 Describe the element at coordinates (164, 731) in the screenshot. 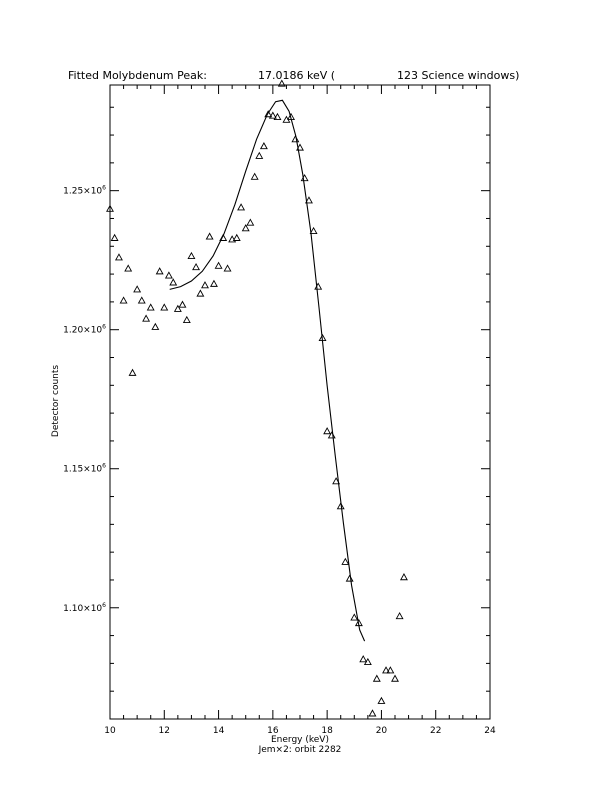

I see `x-tick-label: 12` at that location.